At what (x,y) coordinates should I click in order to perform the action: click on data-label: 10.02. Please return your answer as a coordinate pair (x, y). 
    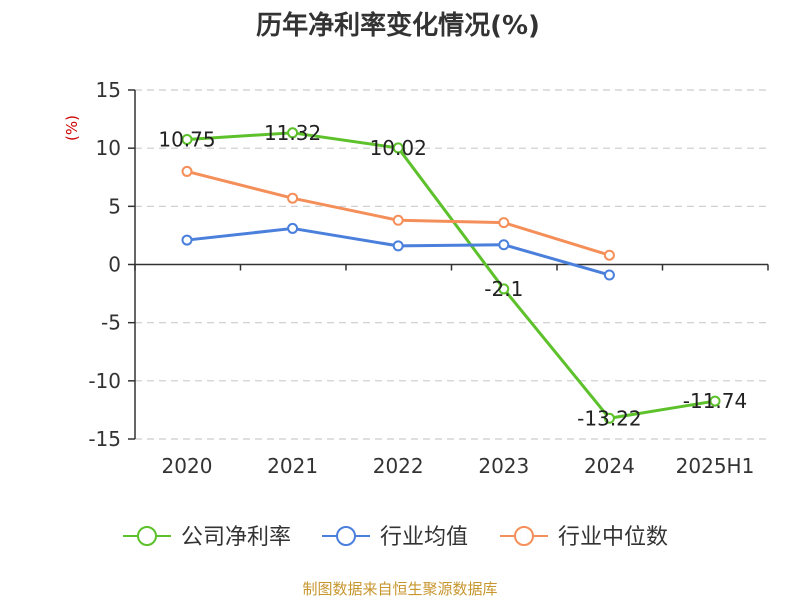
    Looking at the image, I should click on (398, 148).